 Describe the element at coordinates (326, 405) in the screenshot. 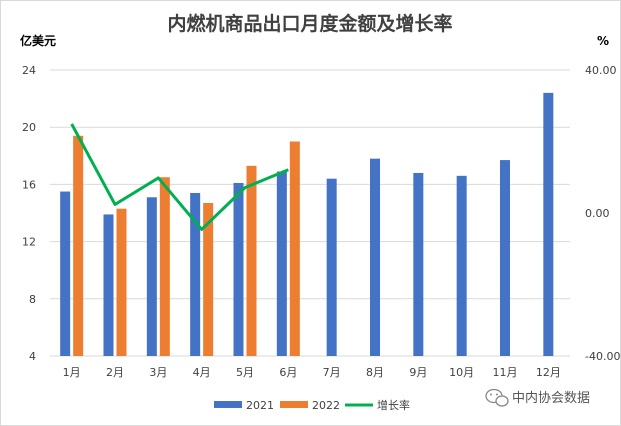

I see `legend-label: 2022` at that location.